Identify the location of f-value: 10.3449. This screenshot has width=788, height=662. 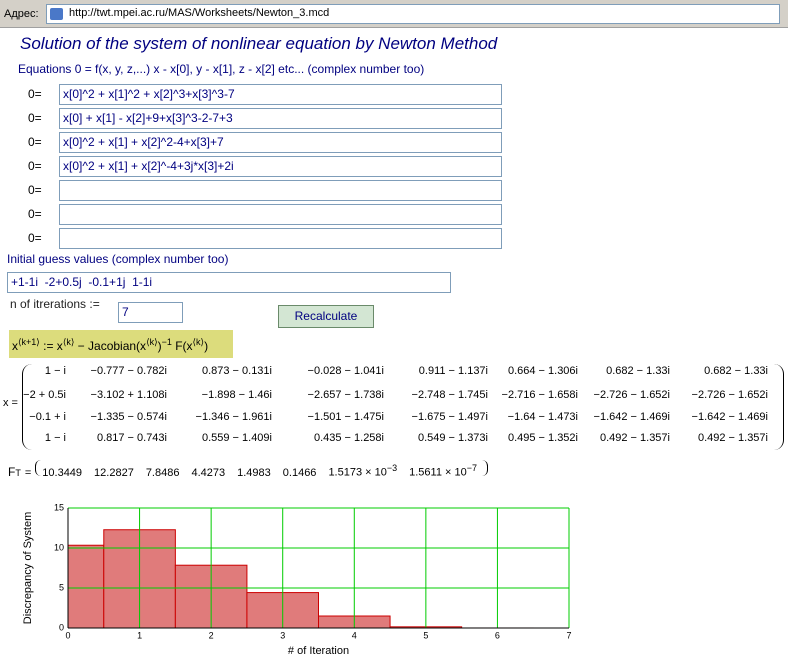
(62, 473).